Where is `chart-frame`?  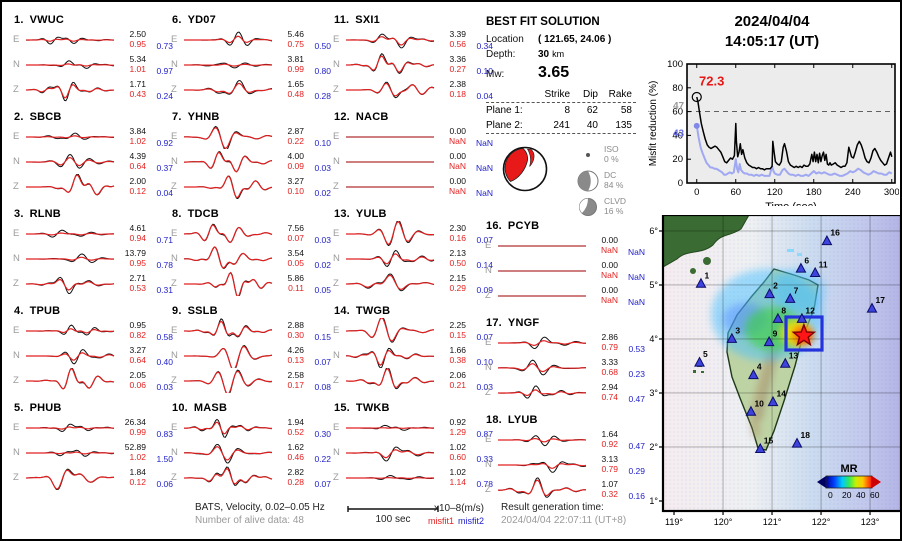 chart-frame is located at coordinates (791, 123).